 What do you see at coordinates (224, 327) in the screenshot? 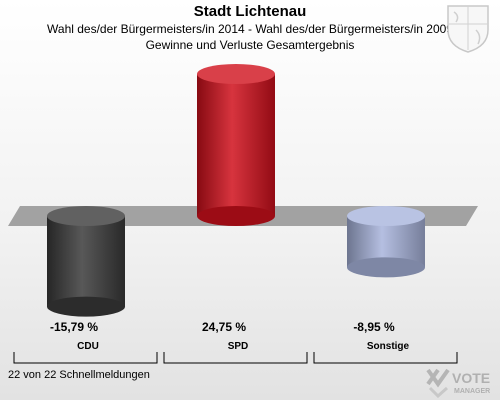
I see `value-label: 24,75 %` at bounding box center [224, 327].